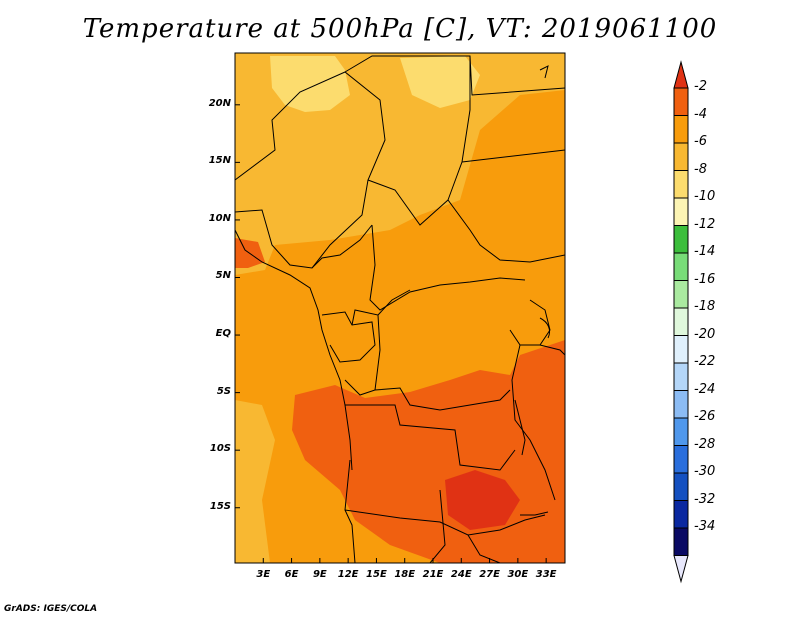  What do you see at coordinates (705, 444) in the screenshot?
I see `colorbar-label: -28` at bounding box center [705, 444].